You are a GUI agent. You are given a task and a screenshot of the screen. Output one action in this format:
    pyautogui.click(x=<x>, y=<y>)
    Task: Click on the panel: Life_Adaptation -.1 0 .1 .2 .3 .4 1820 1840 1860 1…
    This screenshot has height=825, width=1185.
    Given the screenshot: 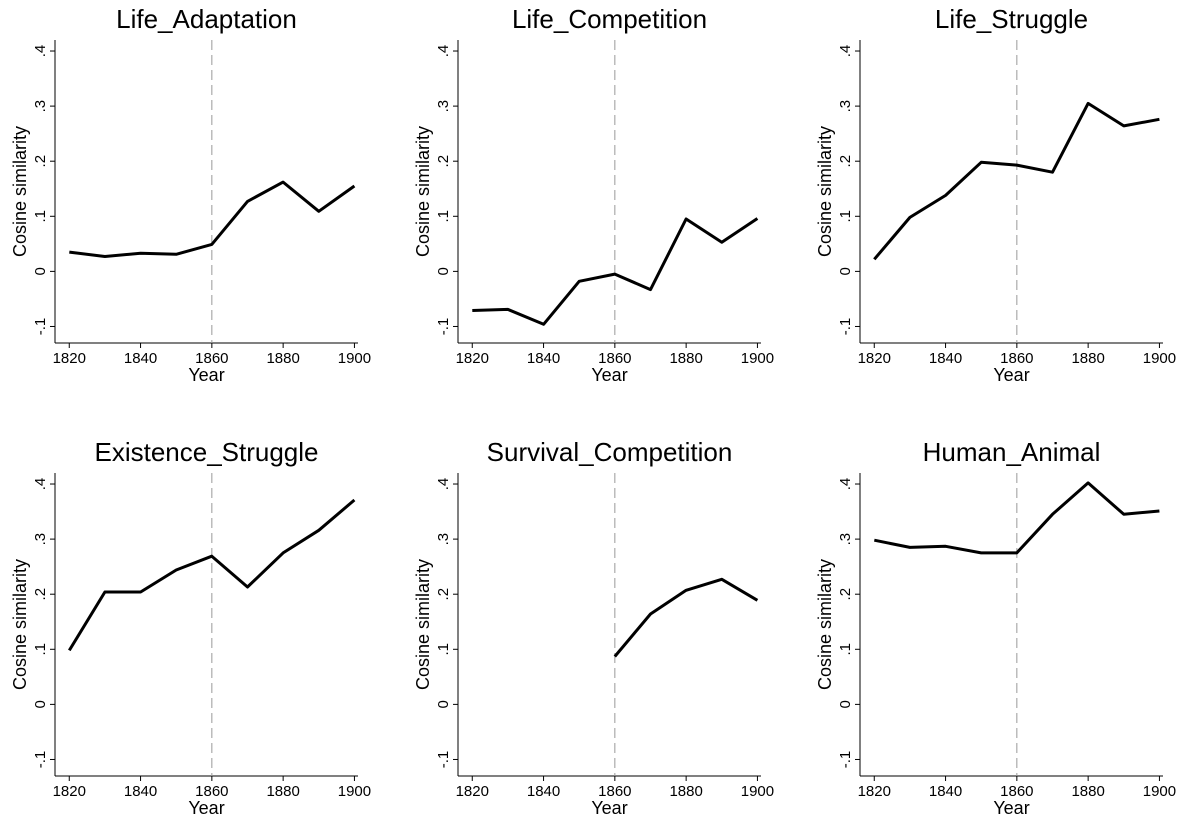 What is the action you would take?
    pyautogui.click(x=190, y=194)
    